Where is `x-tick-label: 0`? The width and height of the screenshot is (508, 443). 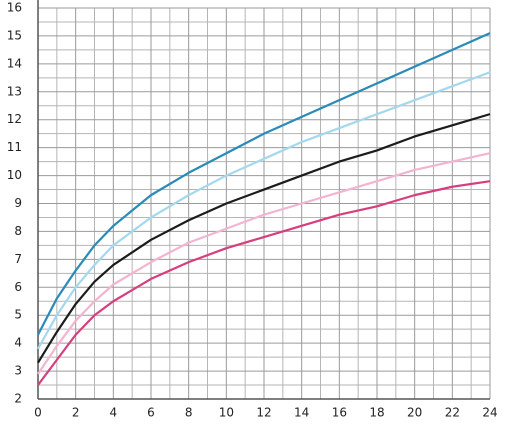 x-tick-label: 0 is located at coordinates (38, 413).